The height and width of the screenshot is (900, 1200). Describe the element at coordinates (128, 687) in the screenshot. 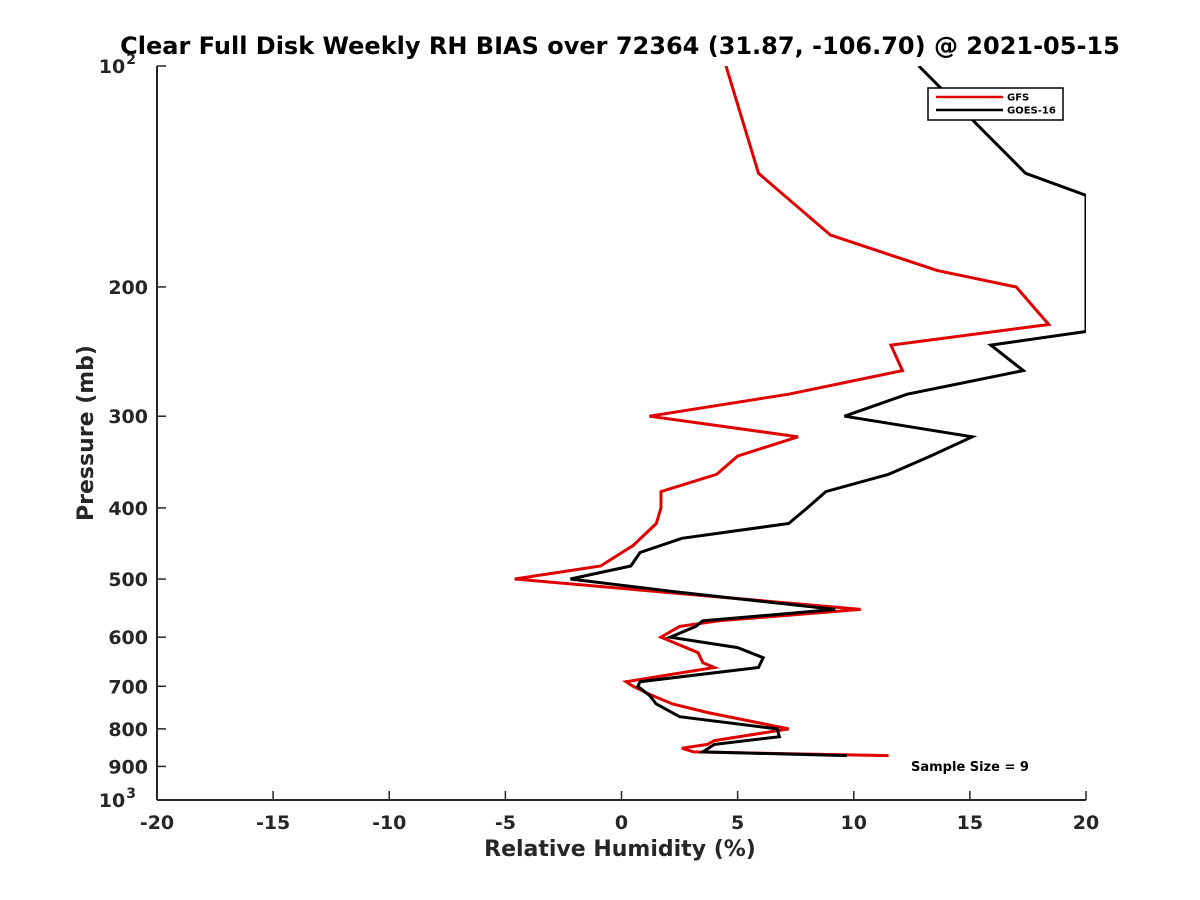

I see `y-tick-label: 700` at that location.